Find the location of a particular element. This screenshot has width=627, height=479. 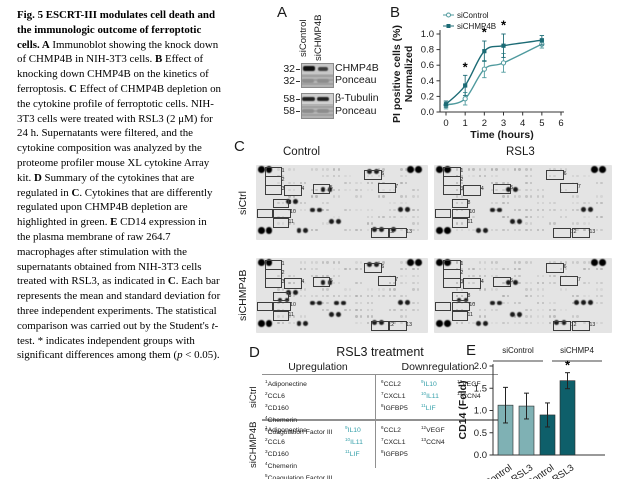

cytokine-item: 7CXCL1 is located at coordinates (393, 395).